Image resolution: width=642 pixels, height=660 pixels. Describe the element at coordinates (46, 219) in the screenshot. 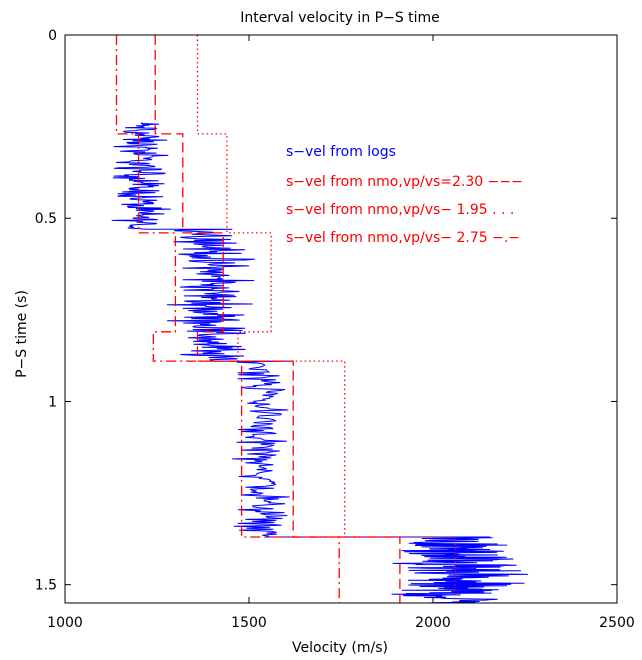

I see `y-tick-label: 0.5` at that location.